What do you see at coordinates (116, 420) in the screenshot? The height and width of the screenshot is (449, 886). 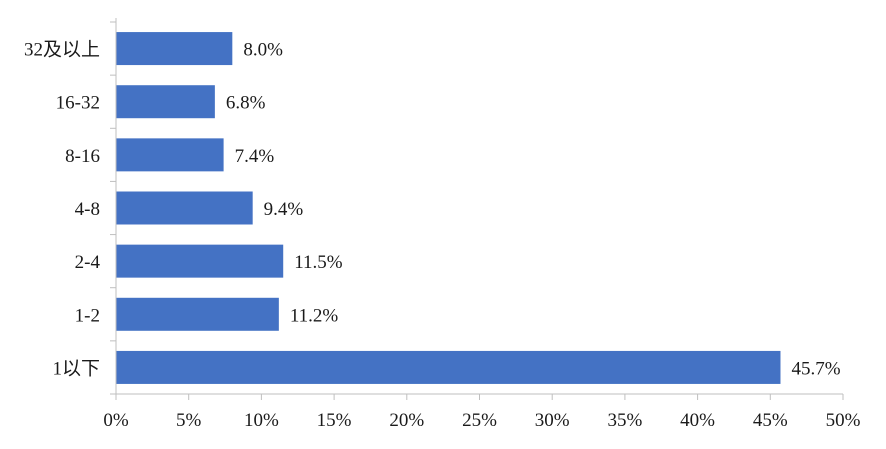 I see `x-tick-label-0: 0%` at bounding box center [116, 420].